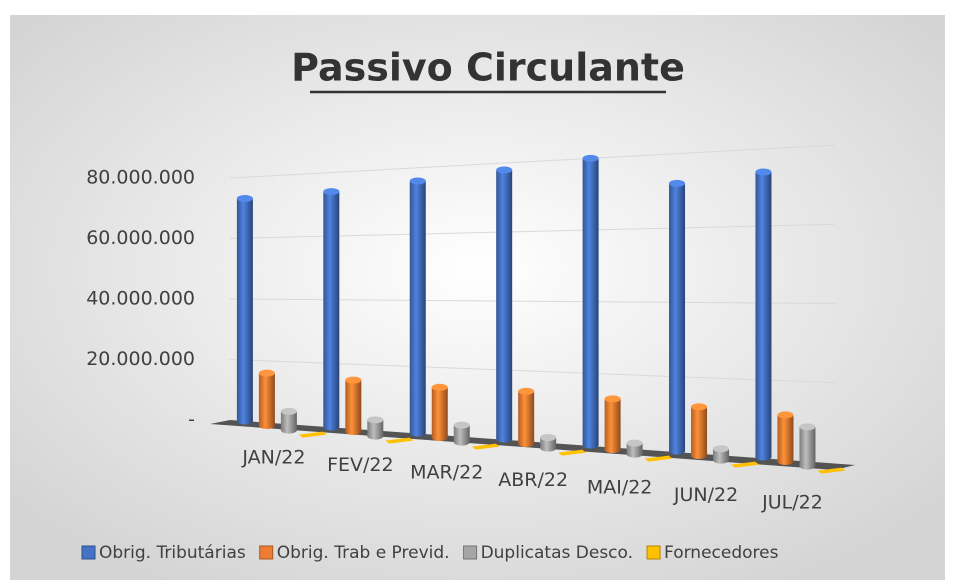 The image size is (956, 587). I want to click on y-tick-label: 20.000.000, so click(140, 359).